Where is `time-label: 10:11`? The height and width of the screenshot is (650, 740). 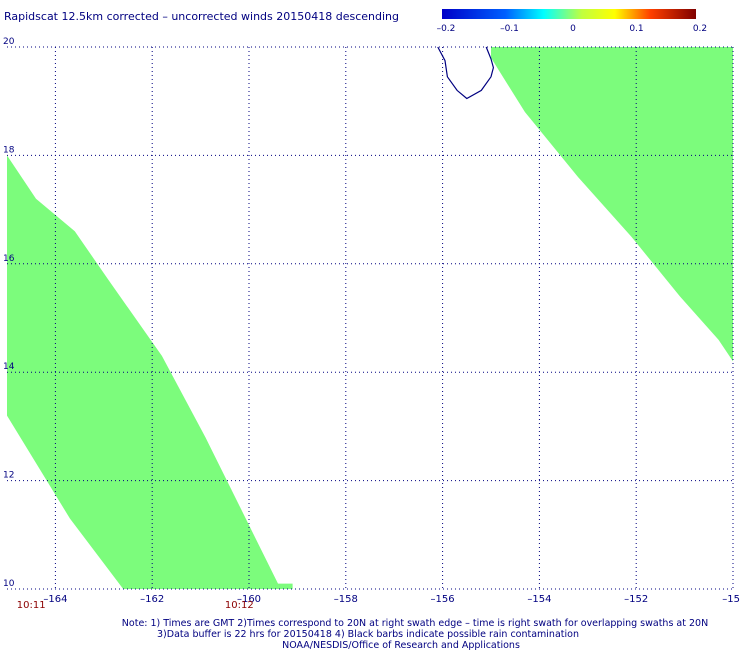
time-label: 10:11 is located at coordinates (31, 605).